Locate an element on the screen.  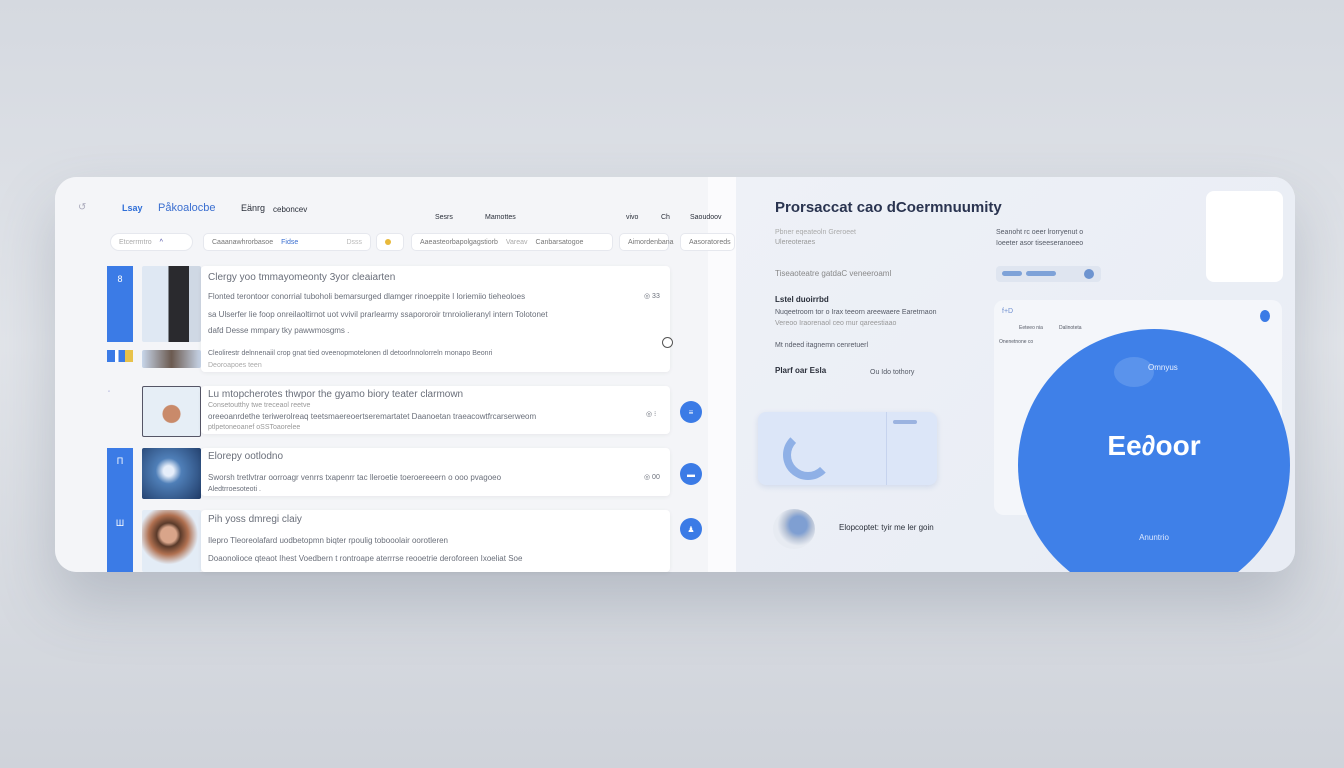
panel-tag: f+D is located at coordinates (1008, 311).